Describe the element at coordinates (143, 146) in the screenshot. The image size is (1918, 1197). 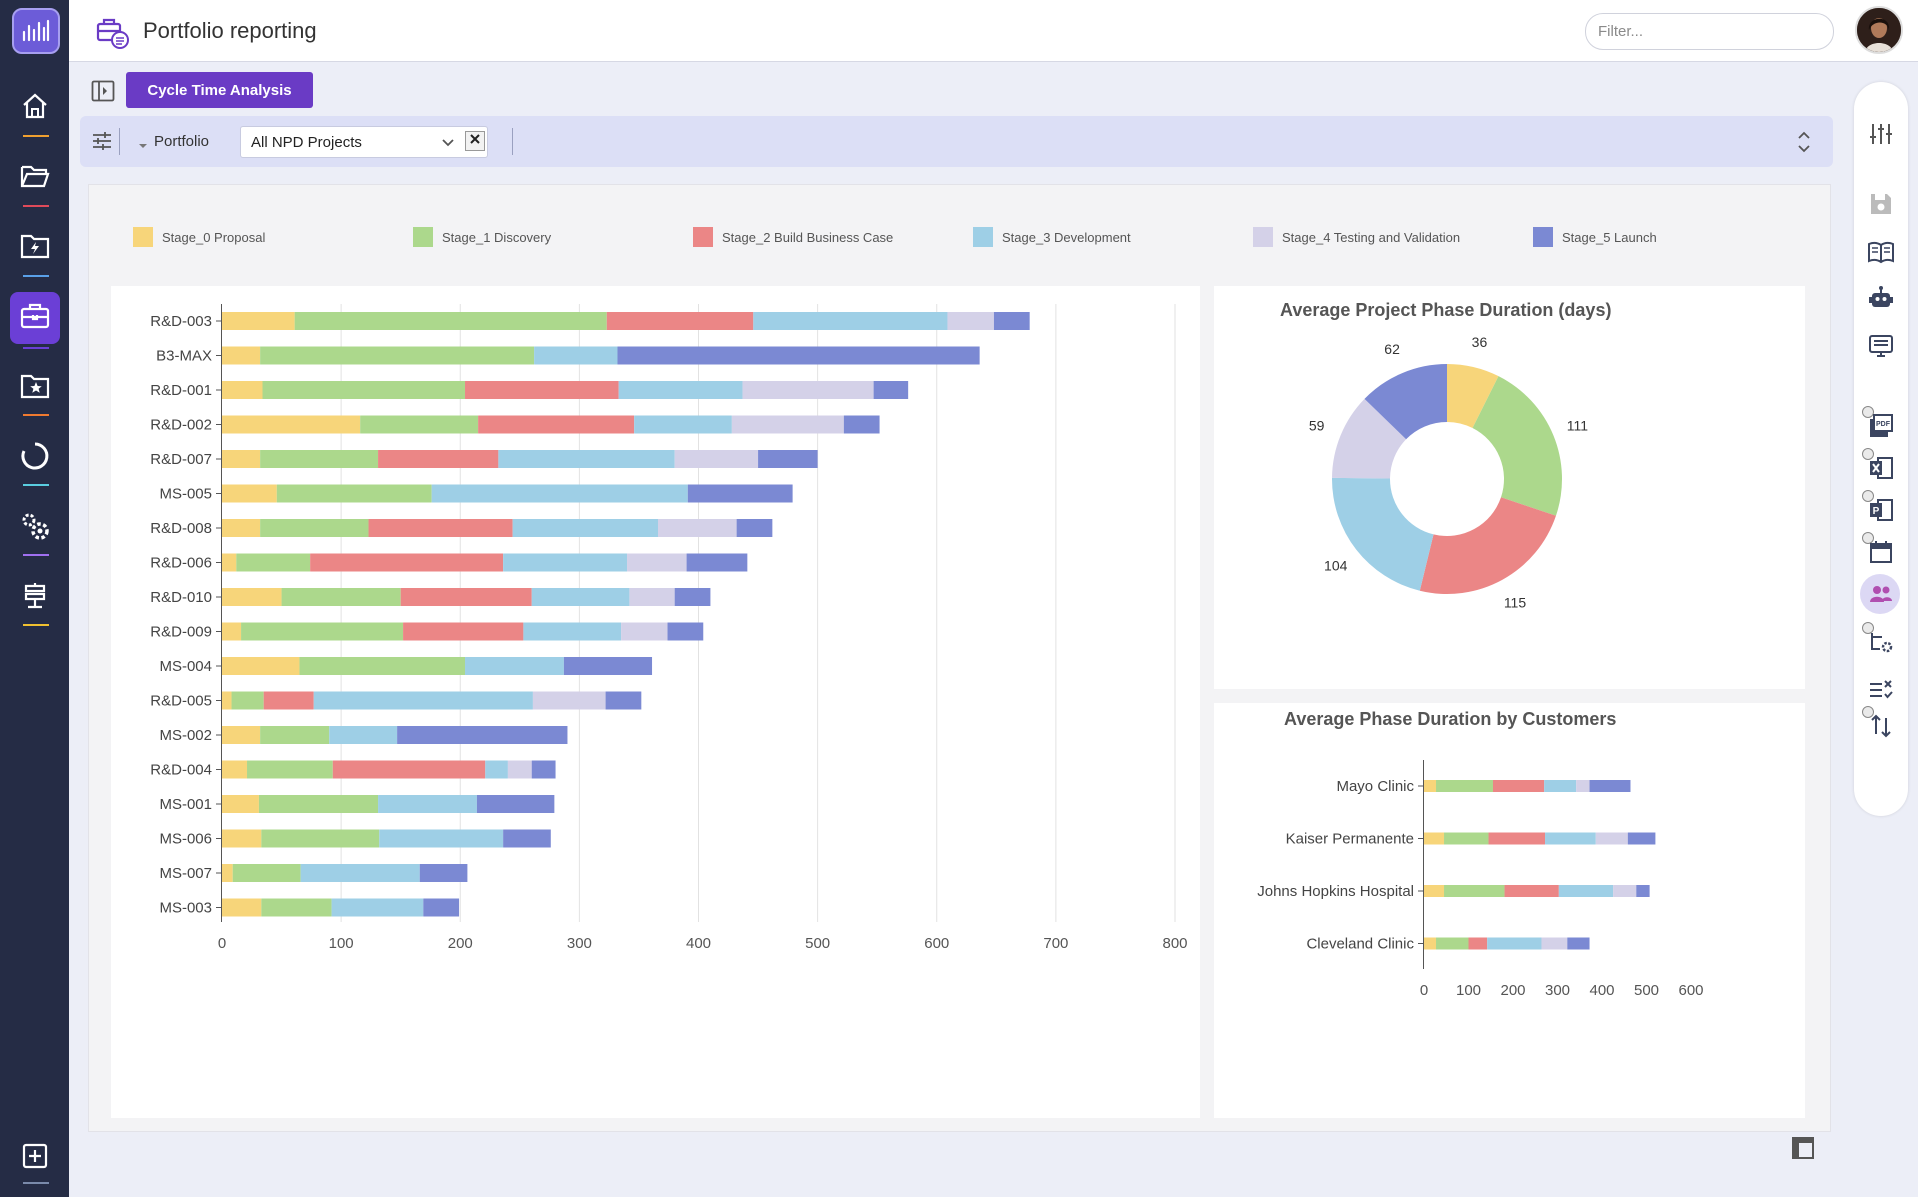
I see `caret-down-icon` at that location.